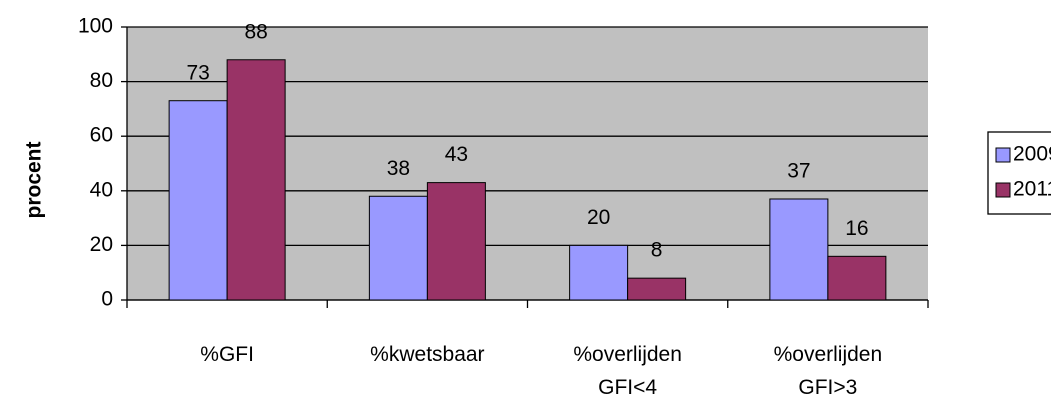  Describe the element at coordinates (398, 168) in the screenshot. I see `data-label: 38` at that location.